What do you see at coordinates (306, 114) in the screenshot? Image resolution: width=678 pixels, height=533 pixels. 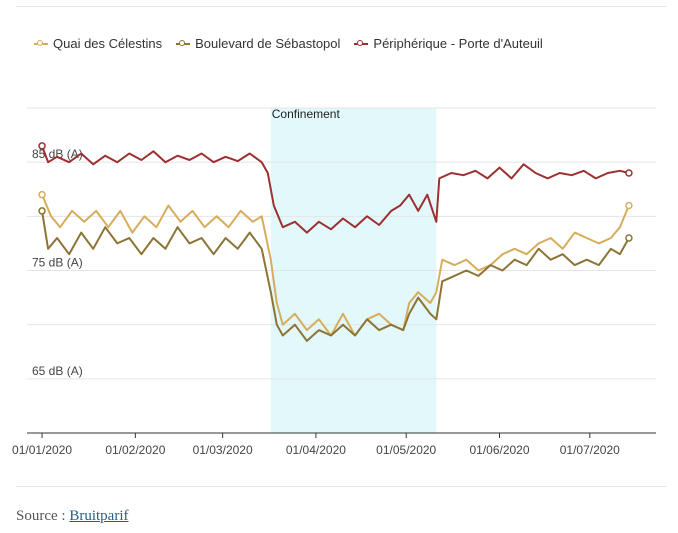 I see `confinement-label: Confinement` at bounding box center [306, 114].